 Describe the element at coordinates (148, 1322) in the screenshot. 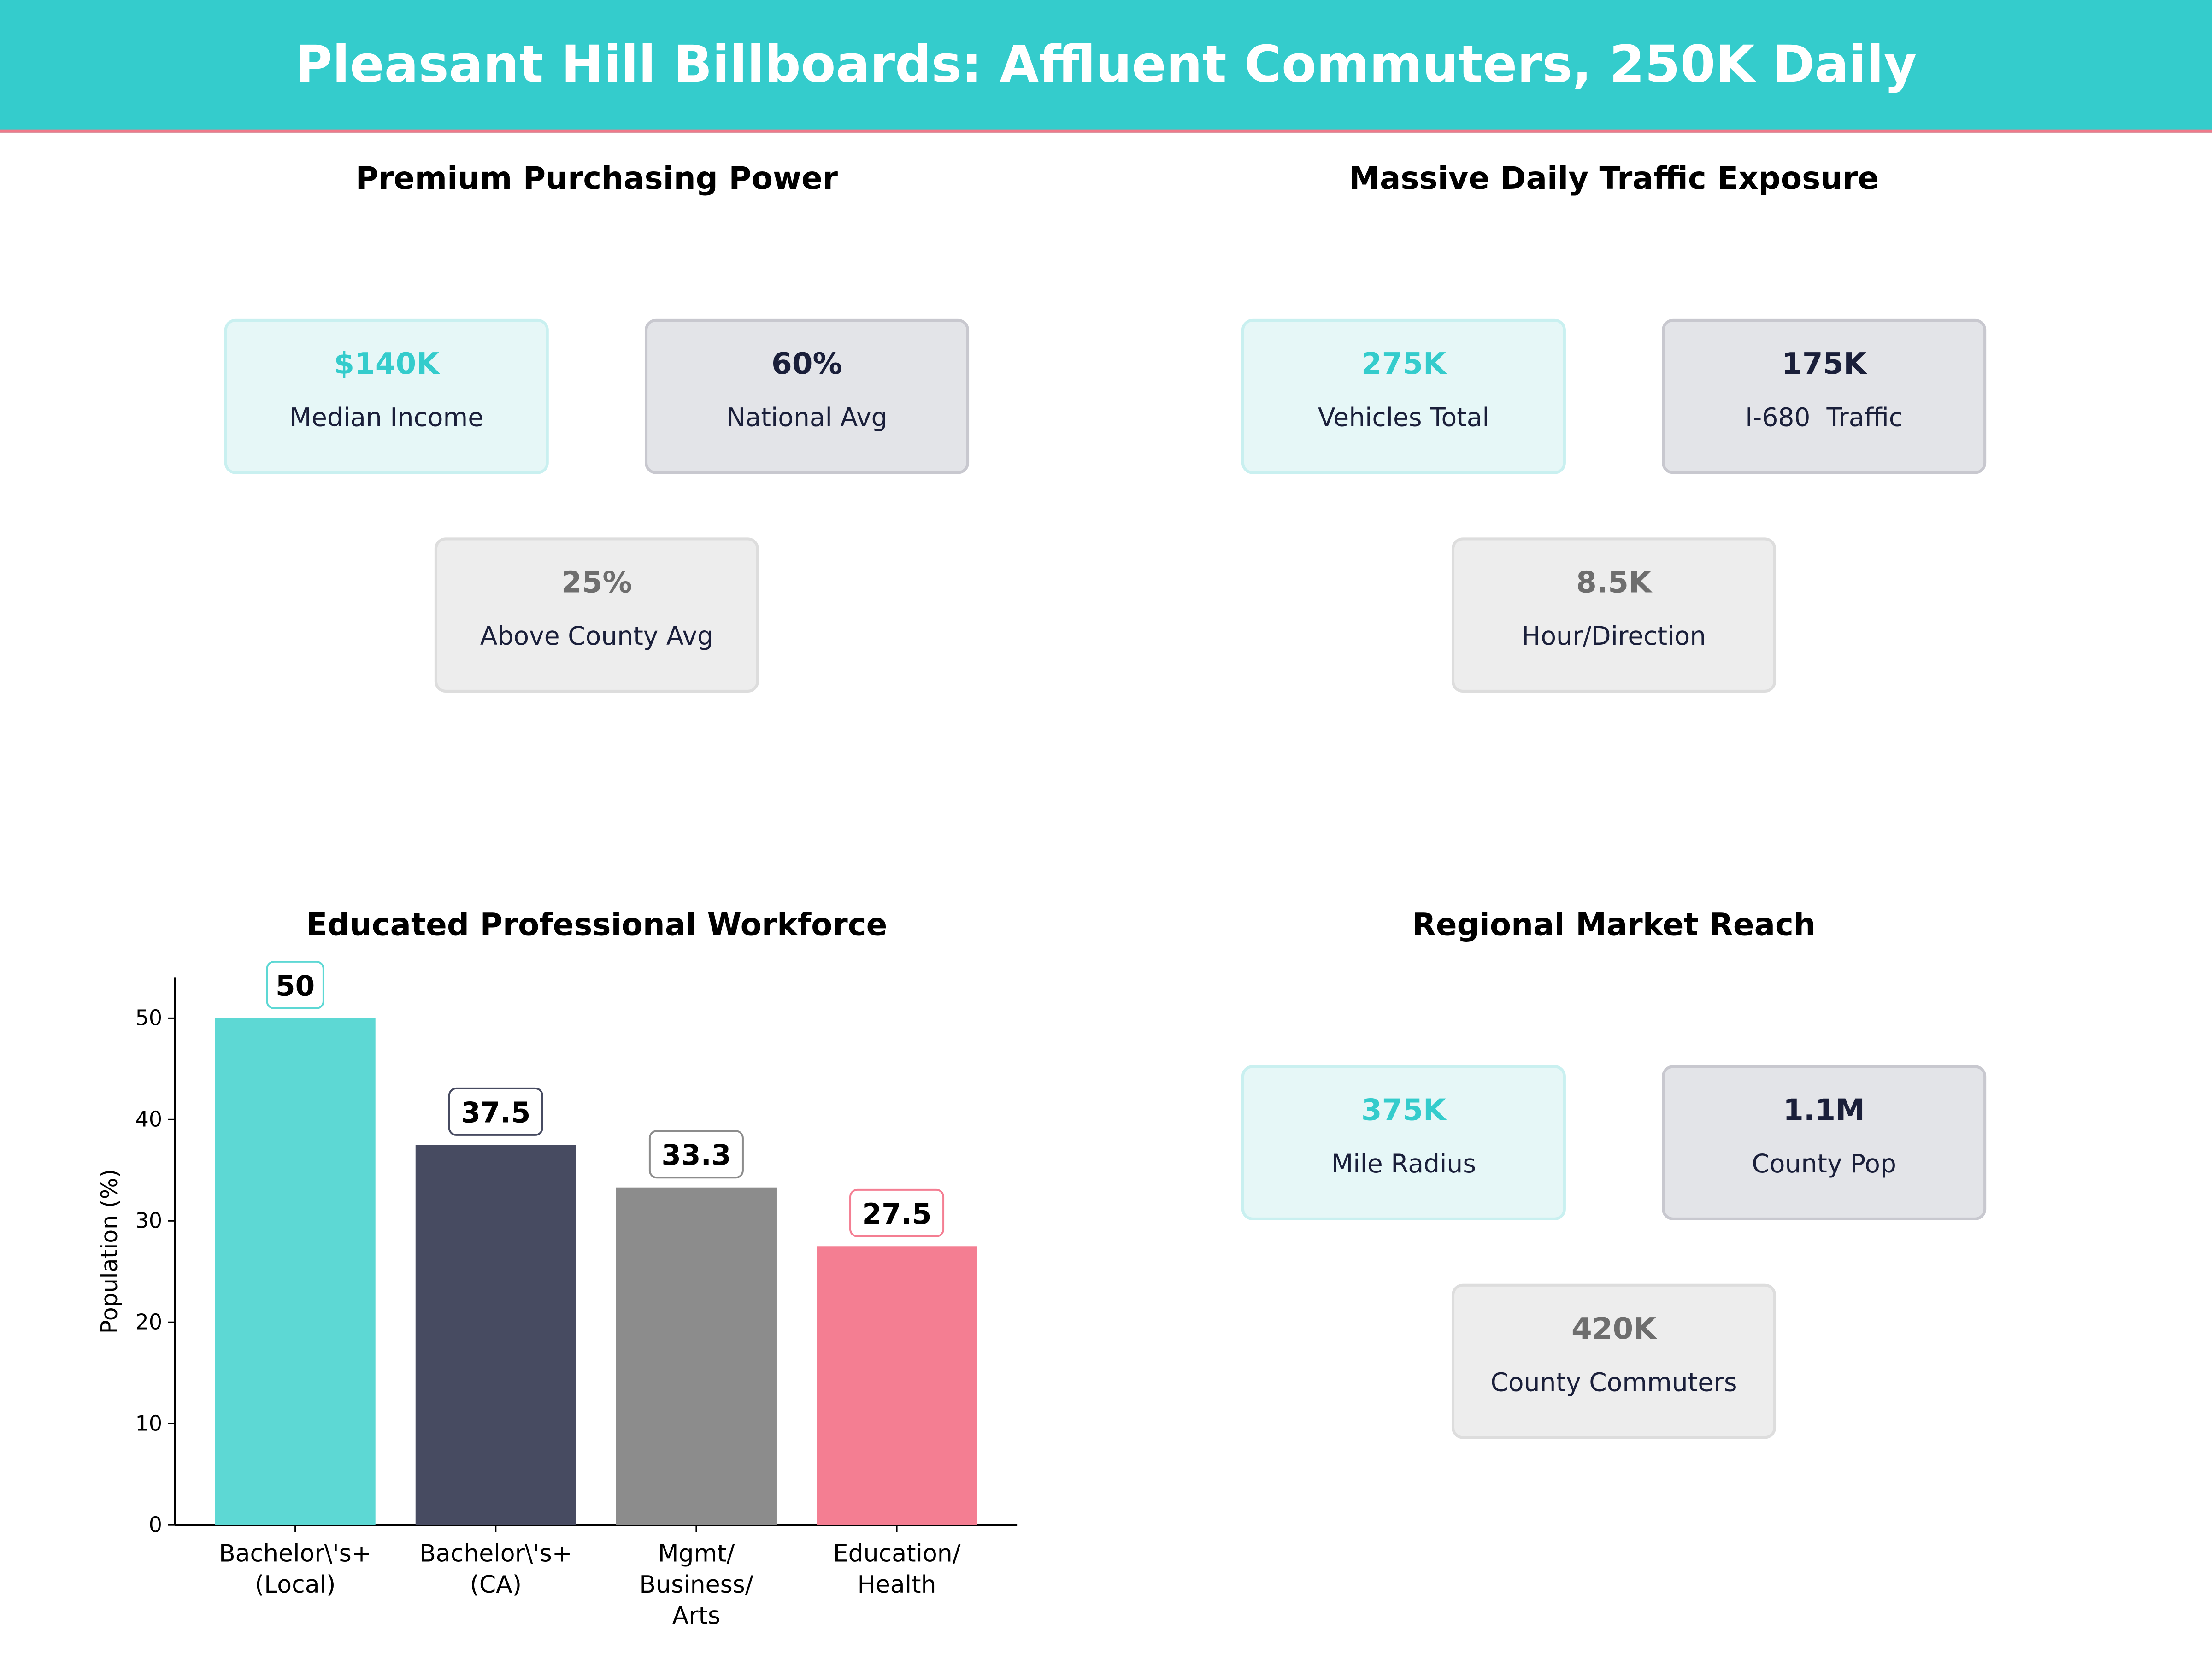

I see `y-tick-label: 20` at that location.